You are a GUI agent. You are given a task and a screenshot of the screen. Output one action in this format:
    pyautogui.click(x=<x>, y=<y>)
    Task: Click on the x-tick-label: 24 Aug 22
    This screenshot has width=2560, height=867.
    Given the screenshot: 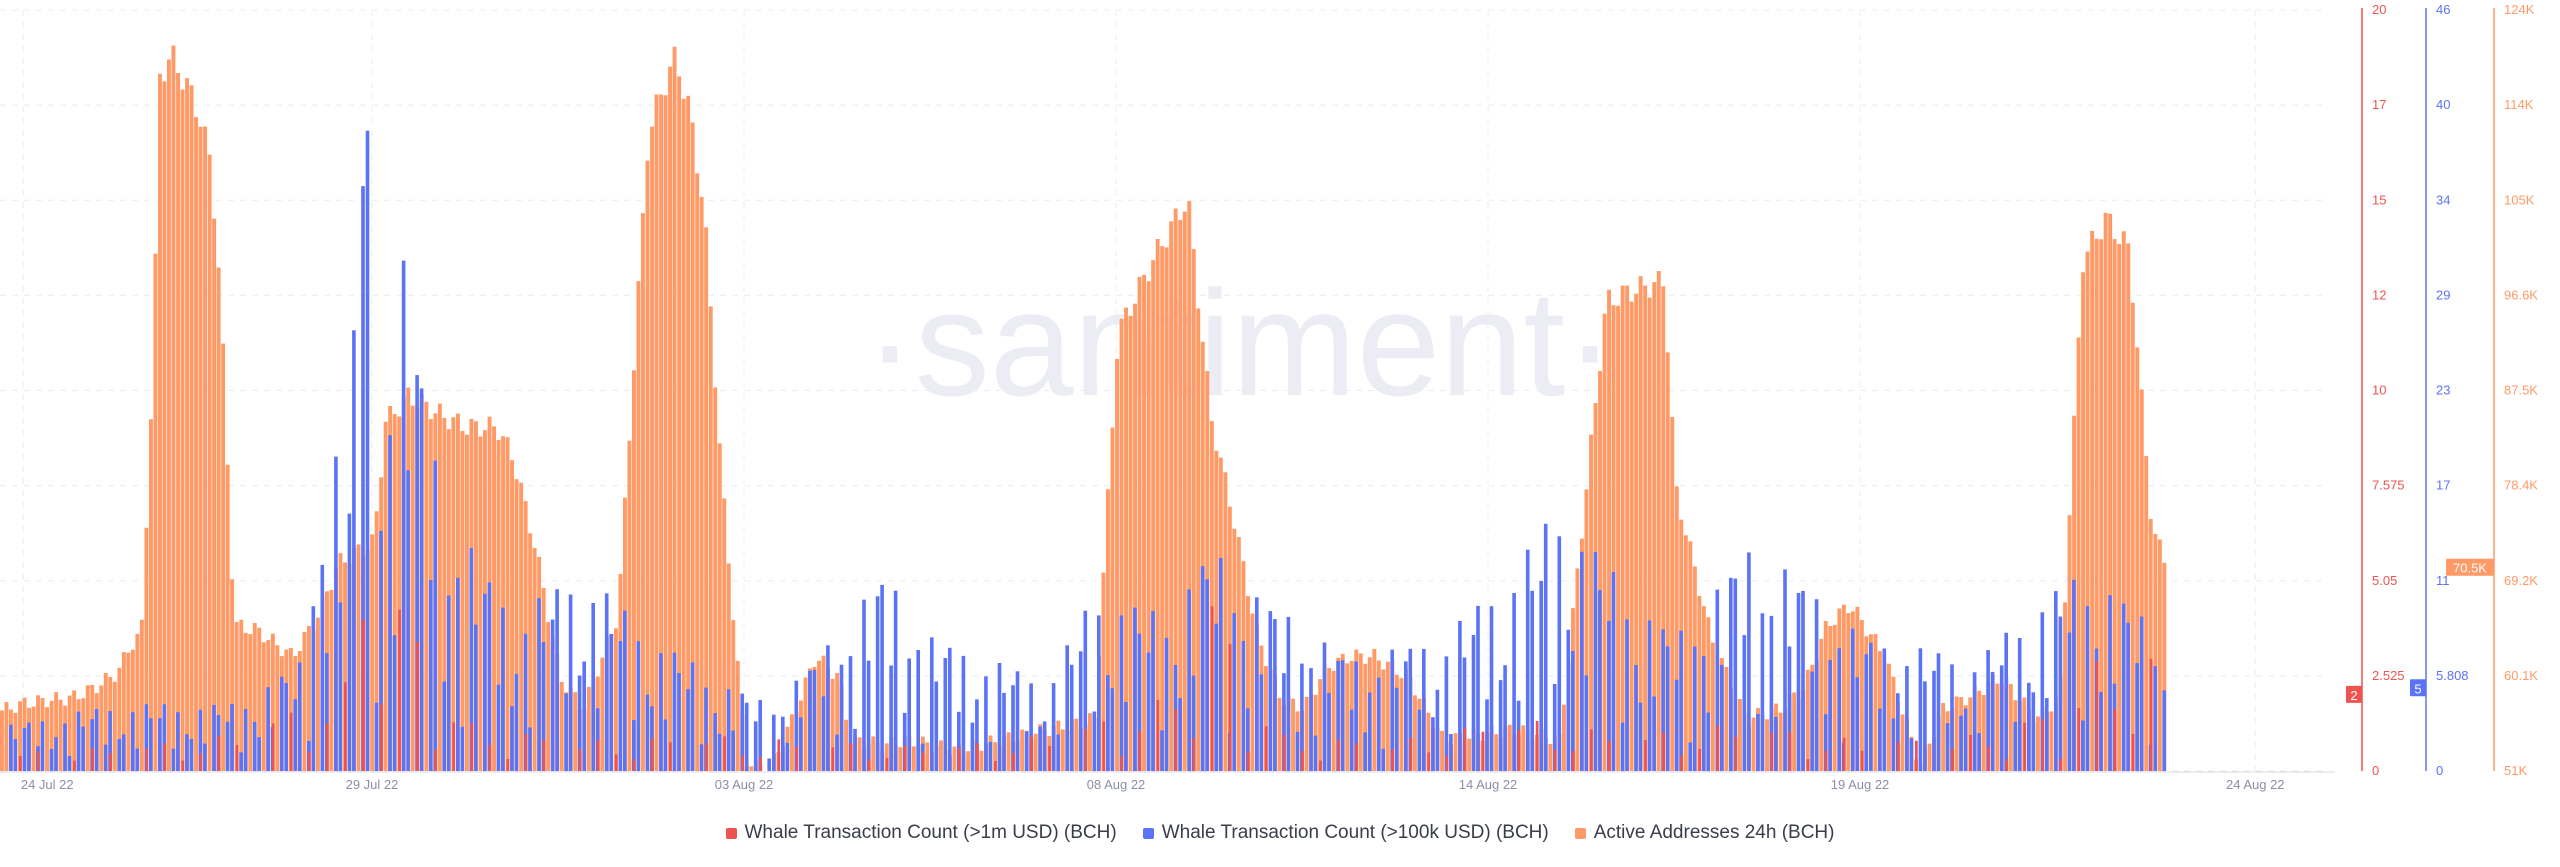 What is the action you would take?
    pyautogui.click(x=2255, y=784)
    